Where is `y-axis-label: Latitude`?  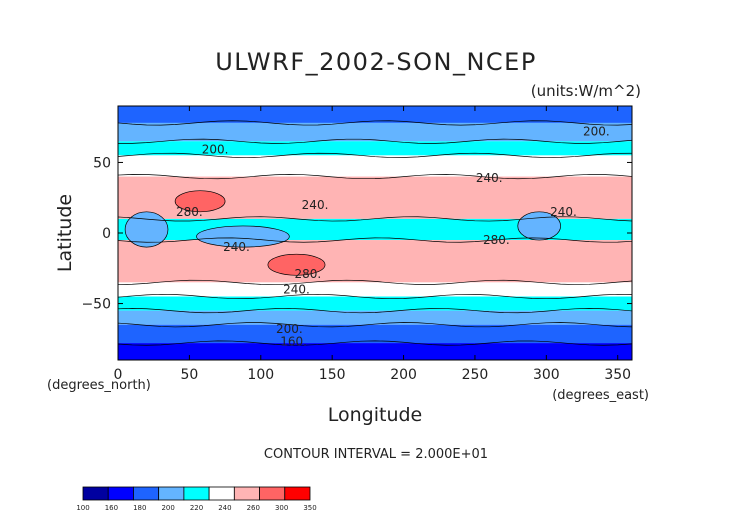
y-axis-label: Latitude is located at coordinates (65, 233).